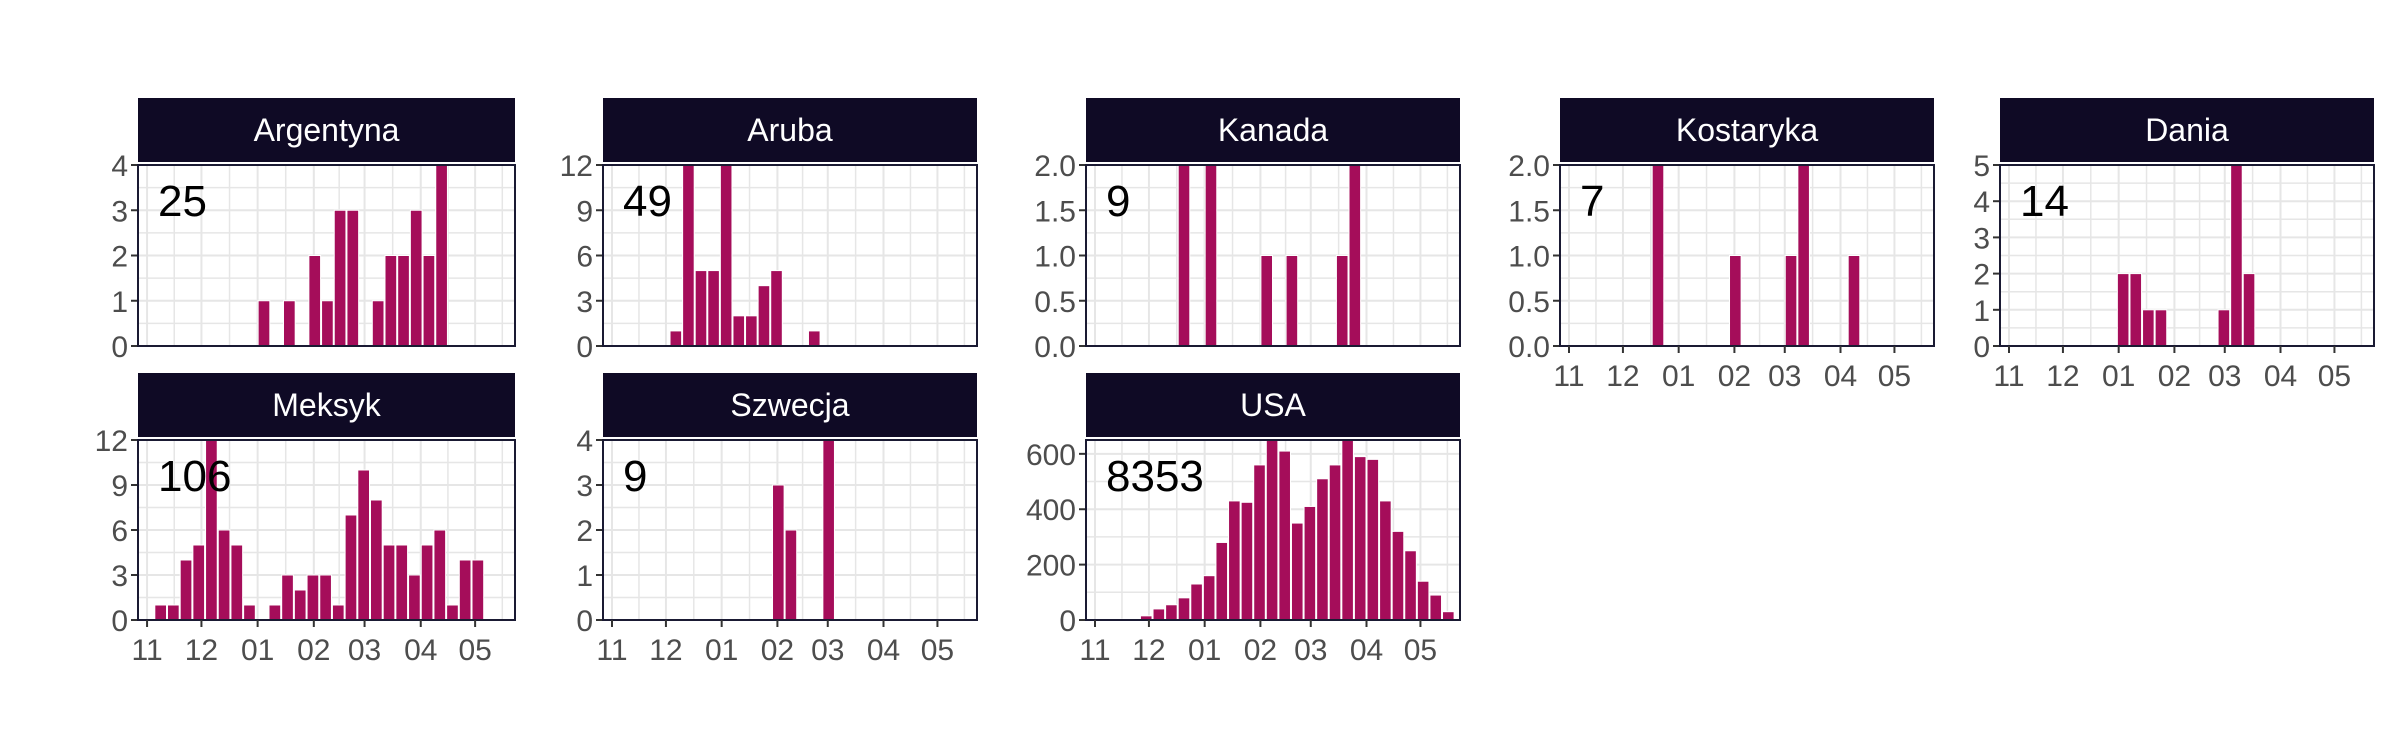 The width and height of the screenshot is (2400, 750). What do you see at coordinates (789, 405) in the screenshot?
I see `facet-strip-label: Szwecja` at bounding box center [789, 405].